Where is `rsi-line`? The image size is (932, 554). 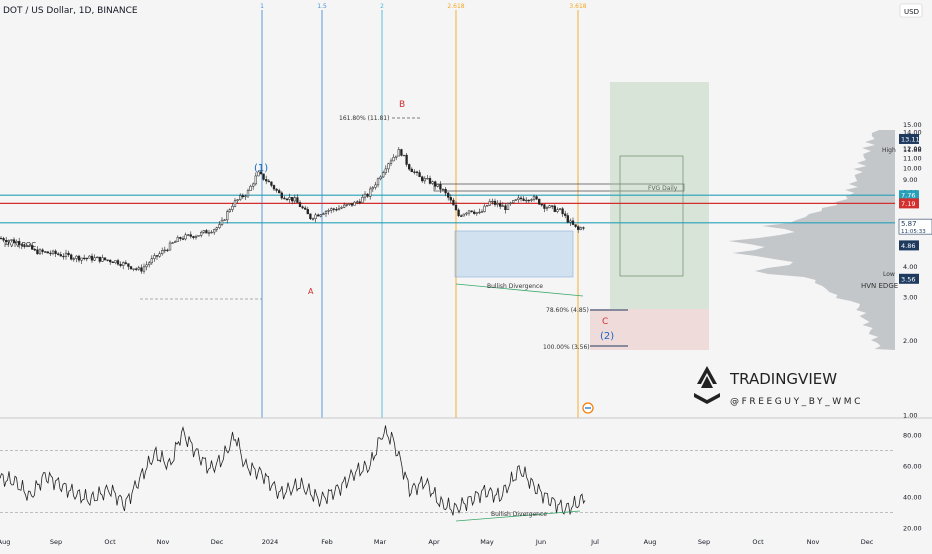 rsi-line is located at coordinates (293, 470).